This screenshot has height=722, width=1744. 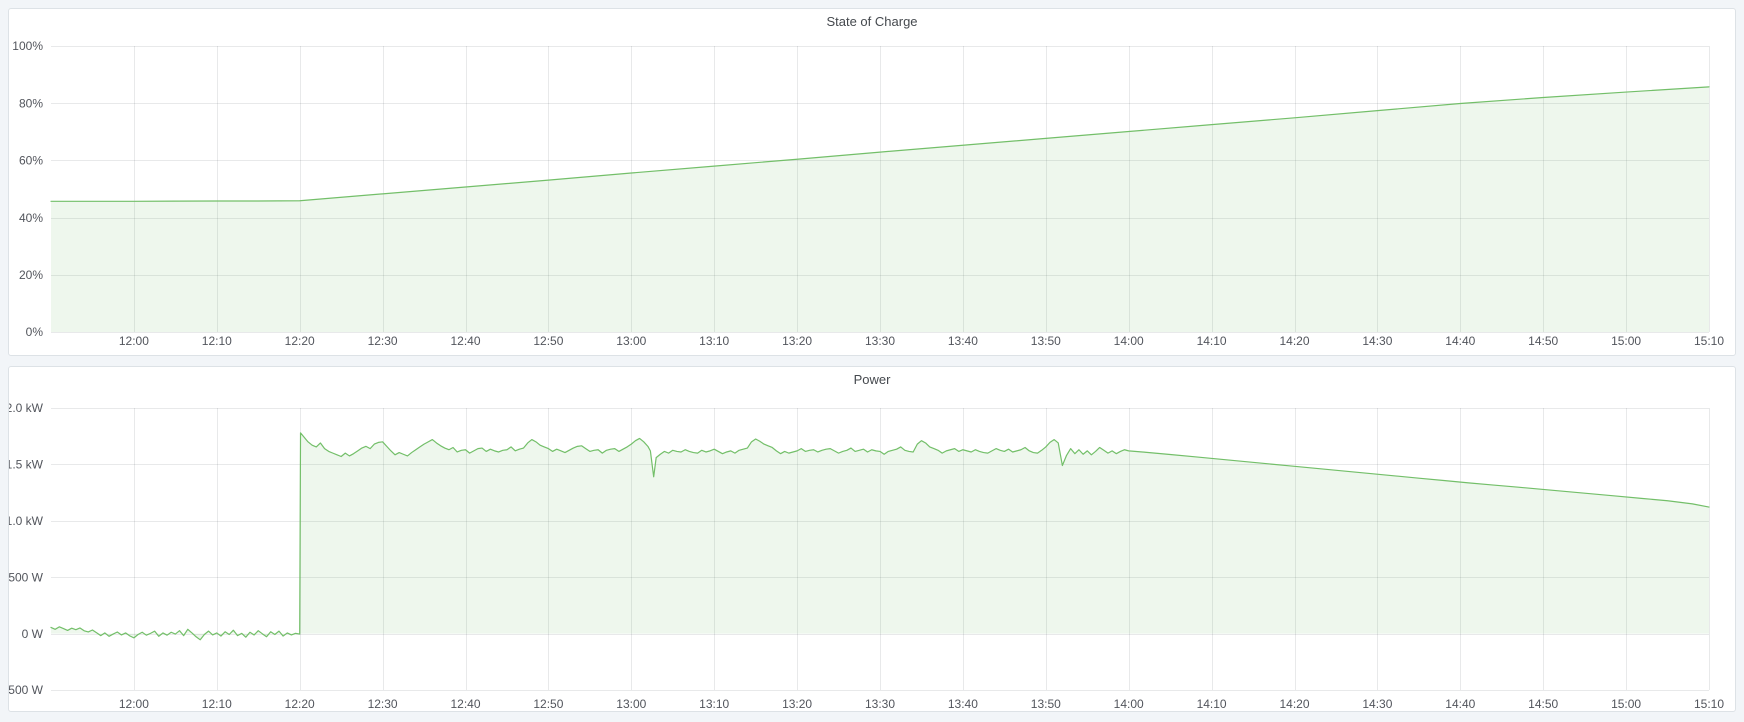 I want to click on y-tick-label: 2.0 kW, so click(x=26, y=408).